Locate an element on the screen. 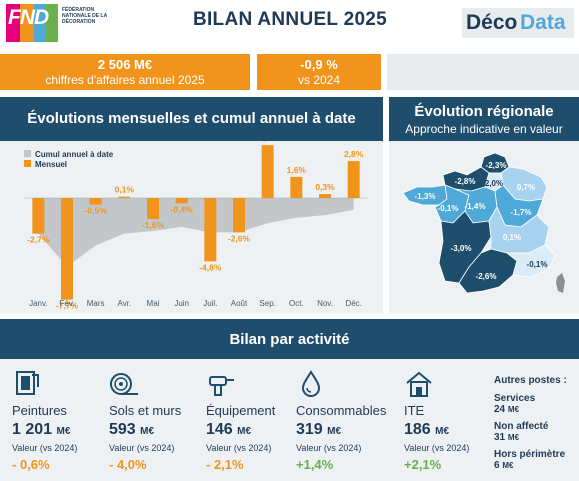  region-corse is located at coordinates (560, 283).